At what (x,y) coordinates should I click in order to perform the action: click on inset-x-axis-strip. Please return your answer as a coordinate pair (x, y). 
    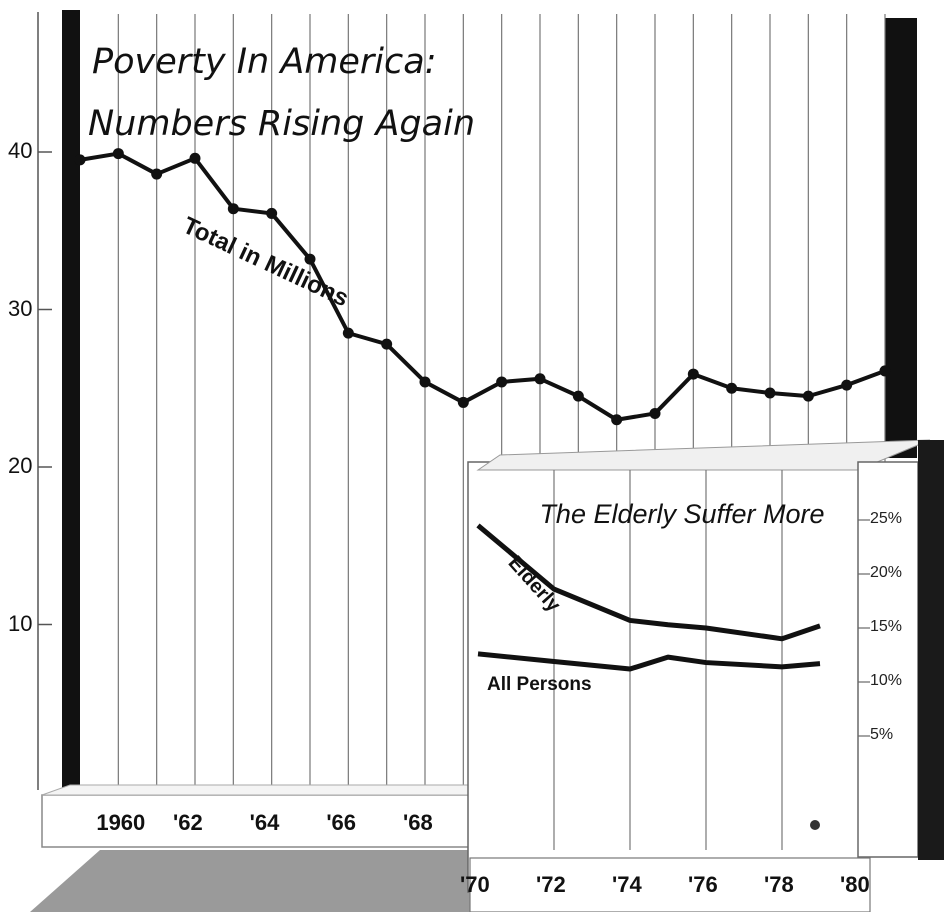
    Looking at the image, I should click on (670, 885).